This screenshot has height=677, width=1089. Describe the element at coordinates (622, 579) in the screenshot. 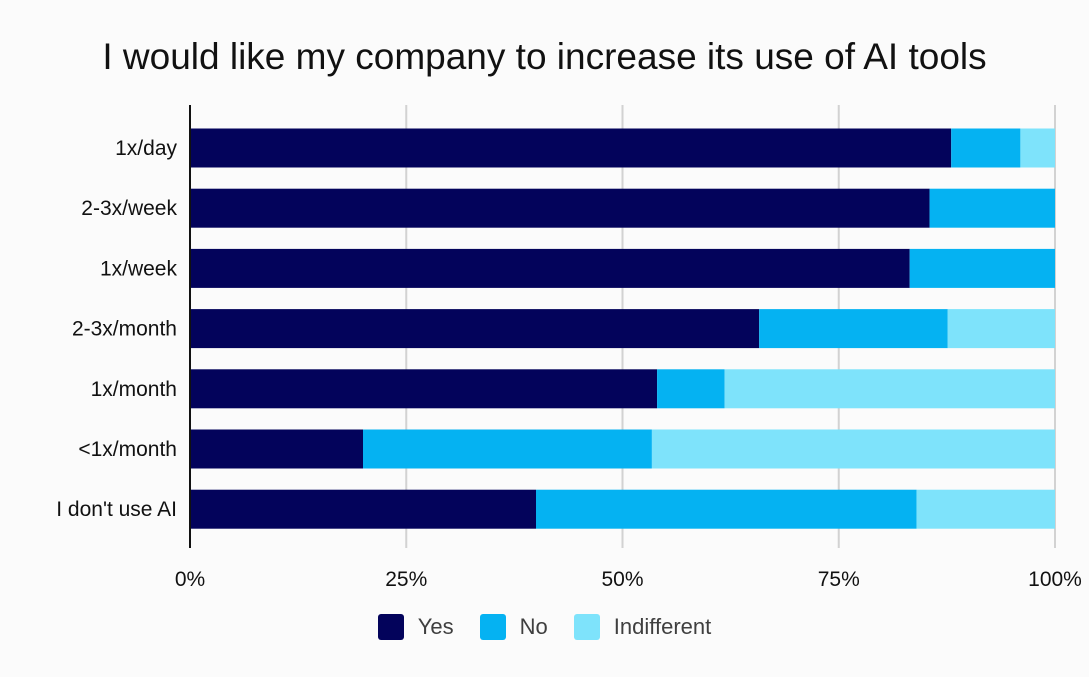

I see `x-tick-label: 50%` at that location.